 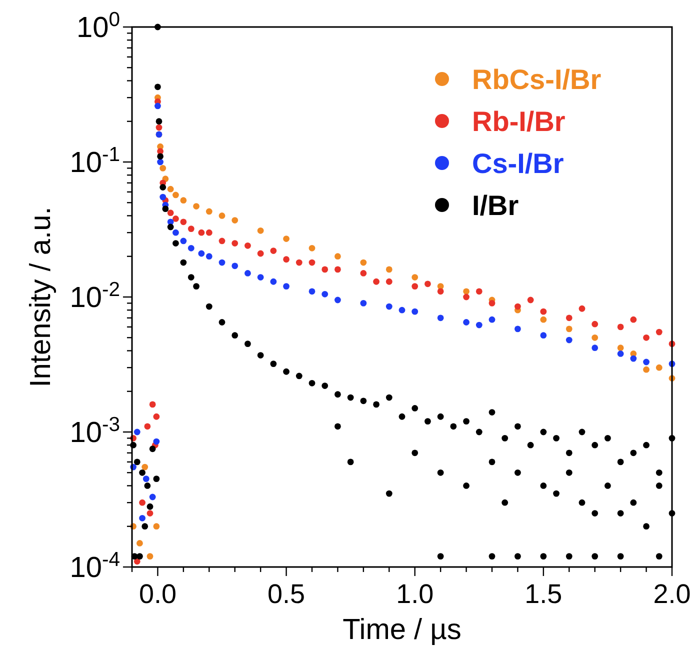 I want to click on legend-label: I/Br, so click(x=495, y=205).